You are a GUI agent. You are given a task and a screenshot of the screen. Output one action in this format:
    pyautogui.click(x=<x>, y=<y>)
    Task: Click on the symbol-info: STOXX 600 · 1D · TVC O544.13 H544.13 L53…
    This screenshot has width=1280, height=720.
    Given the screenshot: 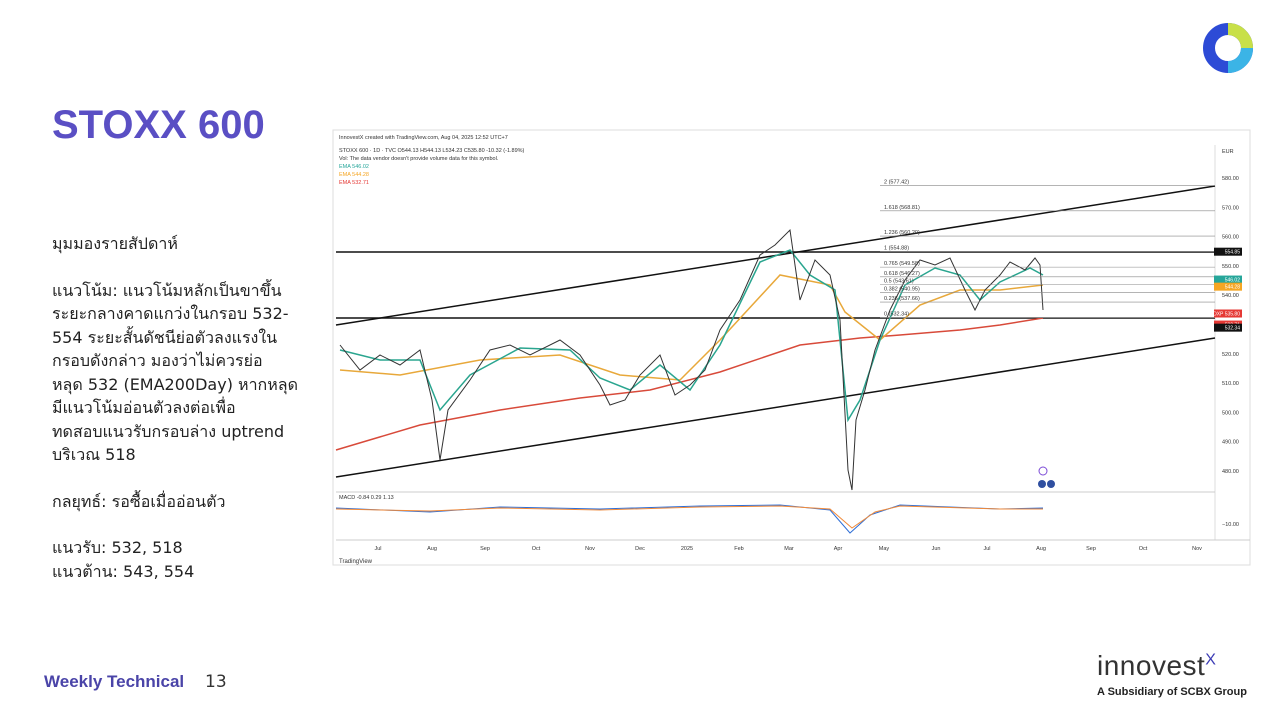 What is the action you would take?
    pyautogui.click(x=432, y=151)
    